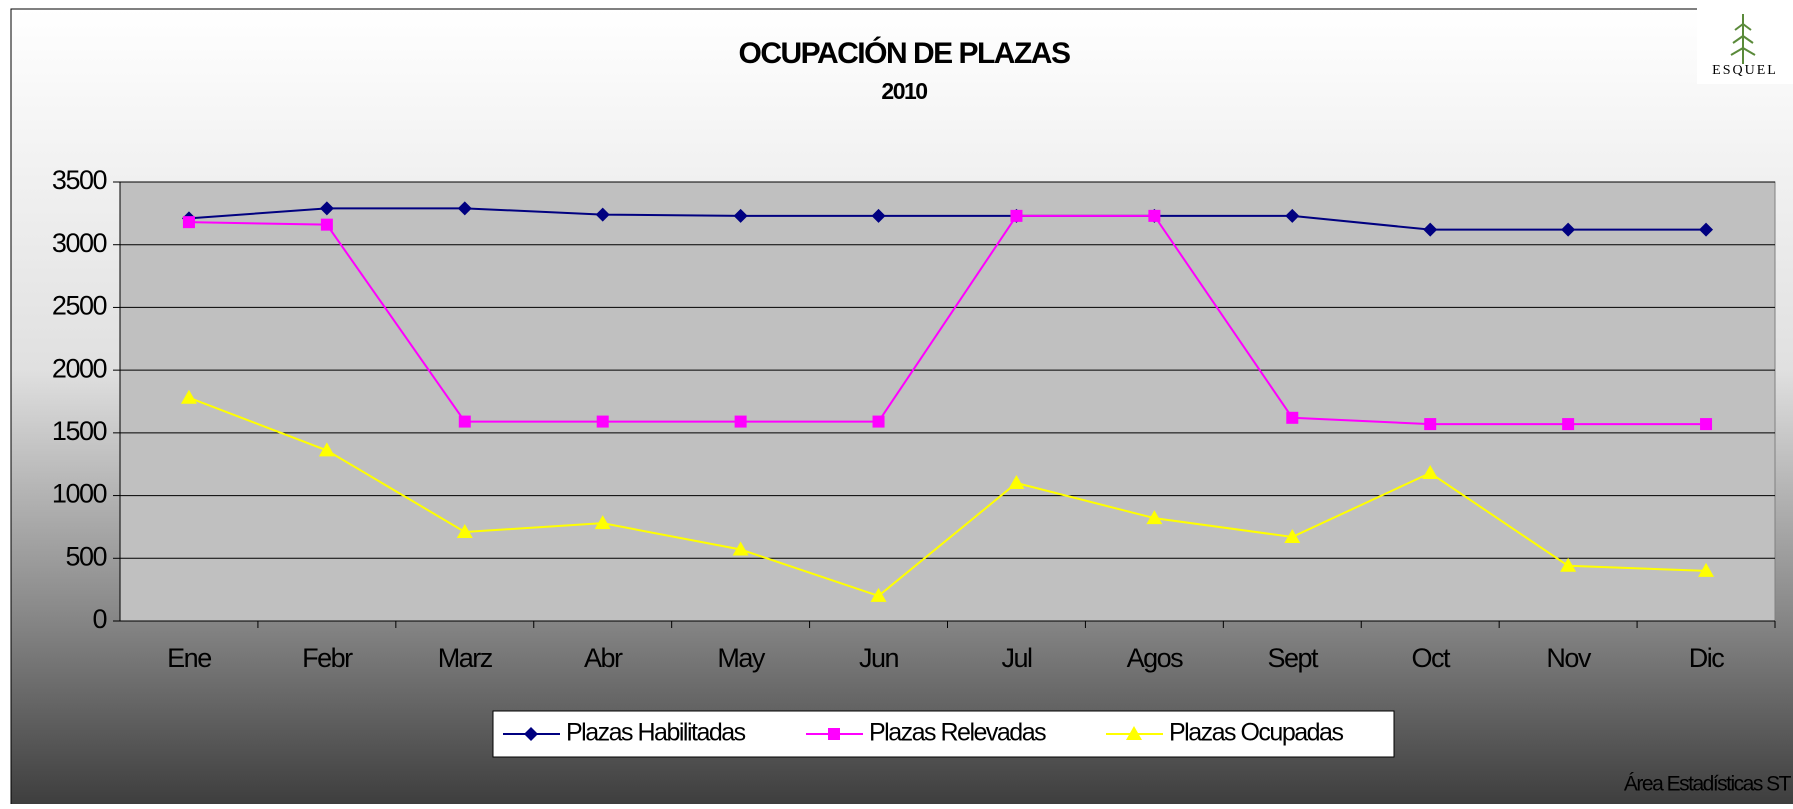 The image size is (1793, 809). What do you see at coordinates (741, 658) in the screenshot?
I see `x-tick-label: May` at bounding box center [741, 658].